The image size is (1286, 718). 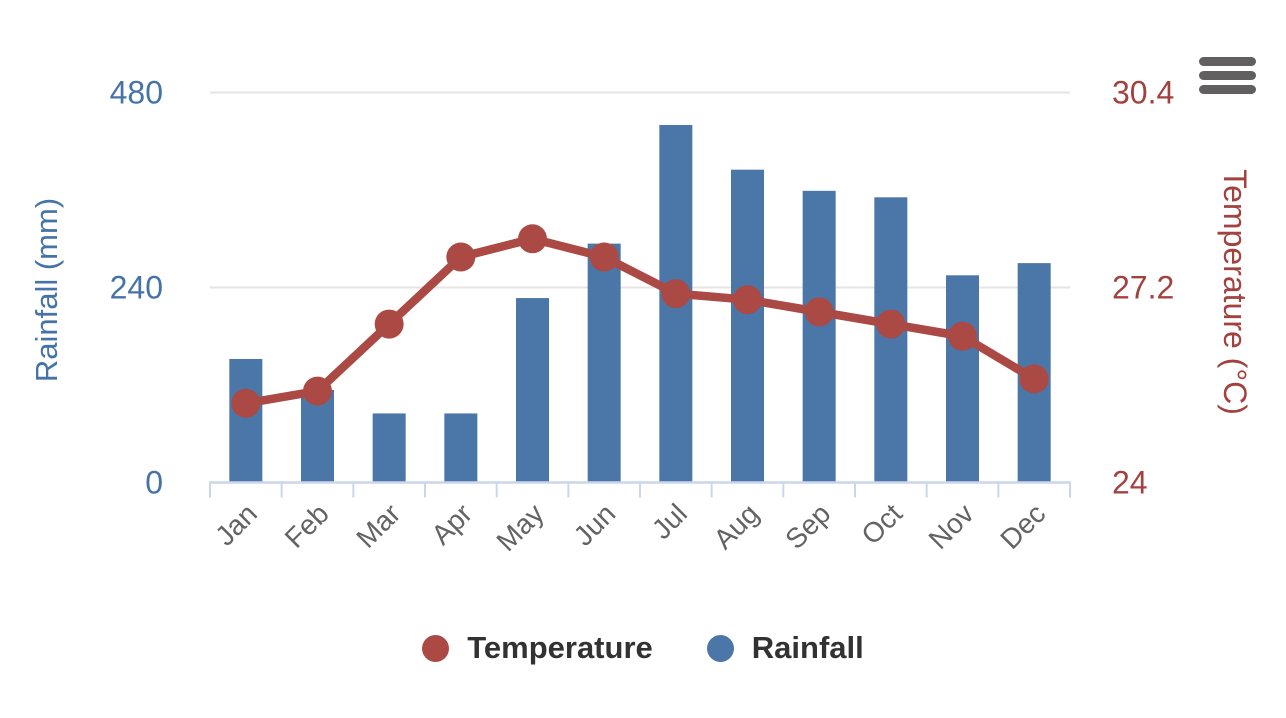 What do you see at coordinates (532, 239) in the screenshot?
I see `point-may` at bounding box center [532, 239].